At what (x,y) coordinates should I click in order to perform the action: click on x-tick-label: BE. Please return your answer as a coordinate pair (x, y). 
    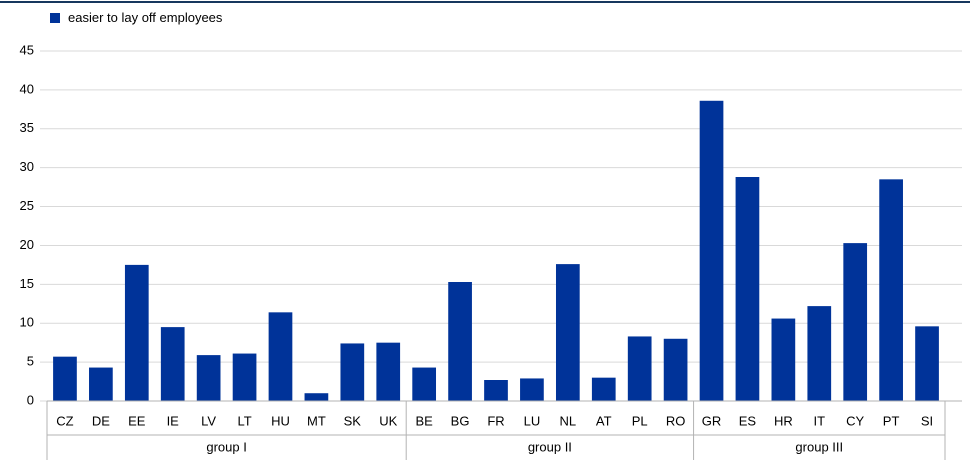
    Looking at the image, I should click on (424, 420).